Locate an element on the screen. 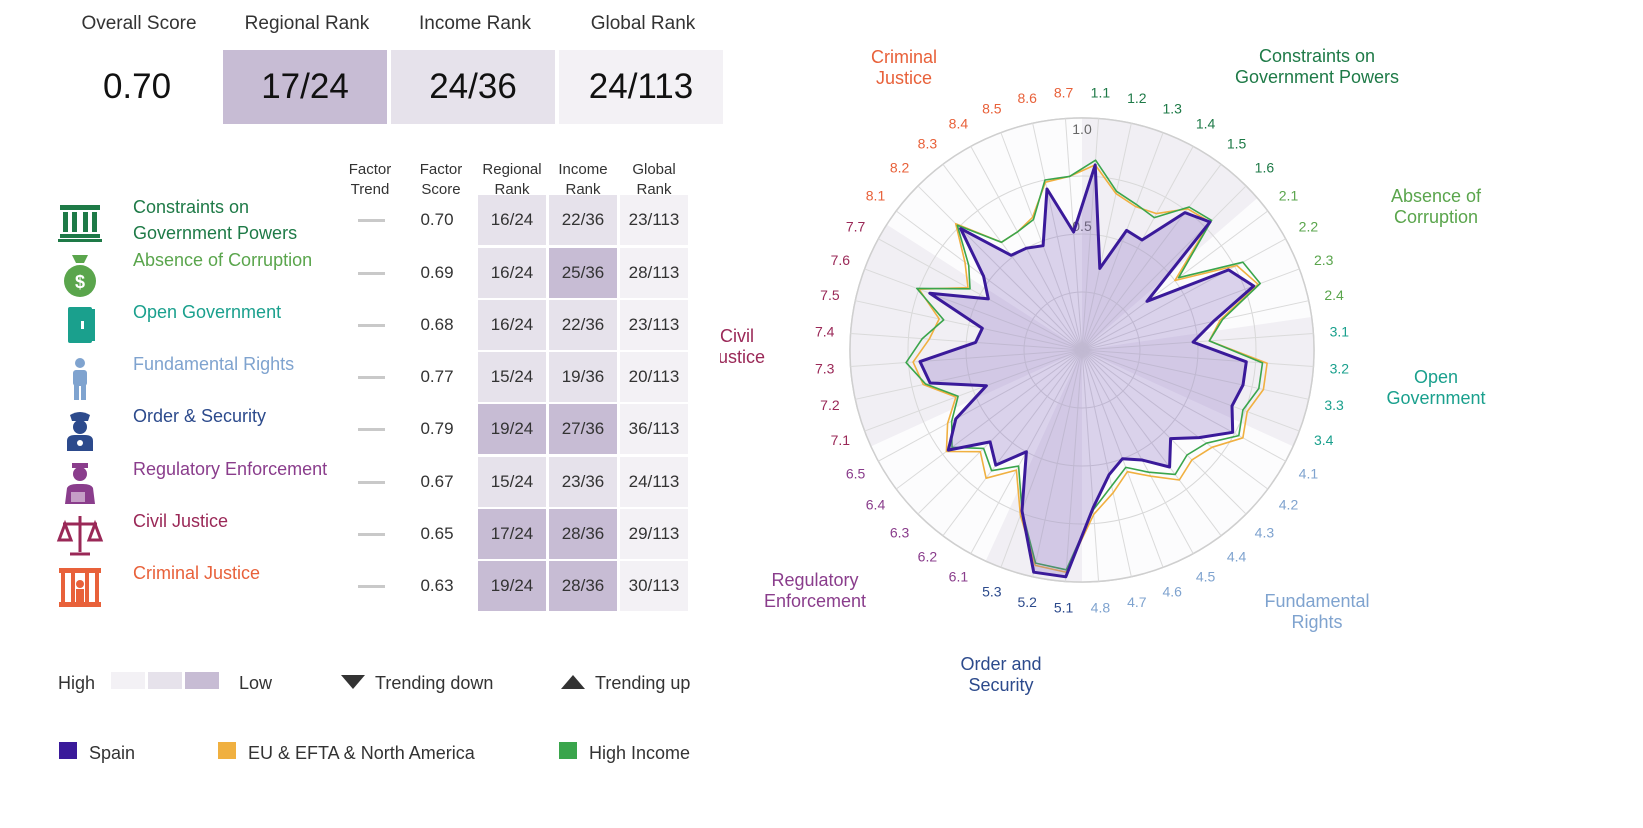 This screenshot has width=1643, height=828. factor-name: Constraints on Government Powers is located at coordinates (215, 220).